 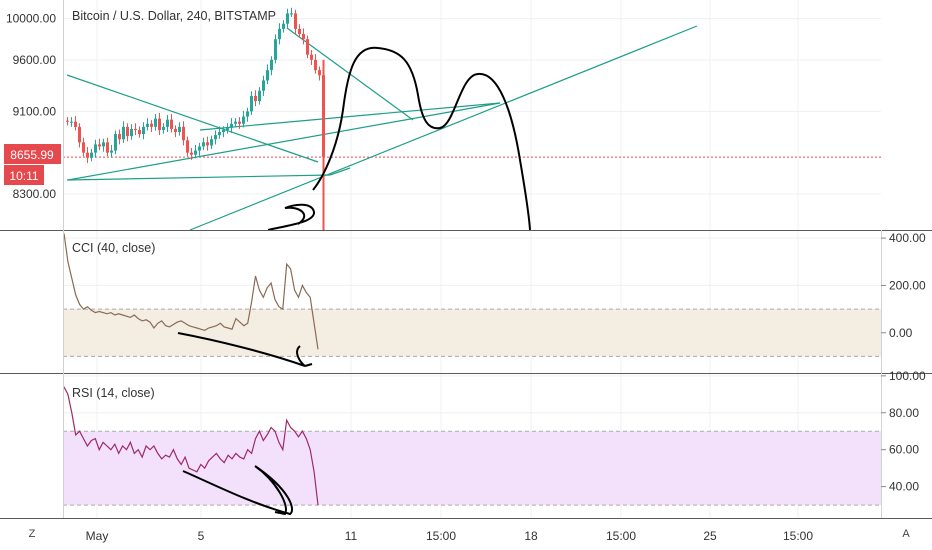 I want to click on forecast-curve, so click(x=421, y=138).